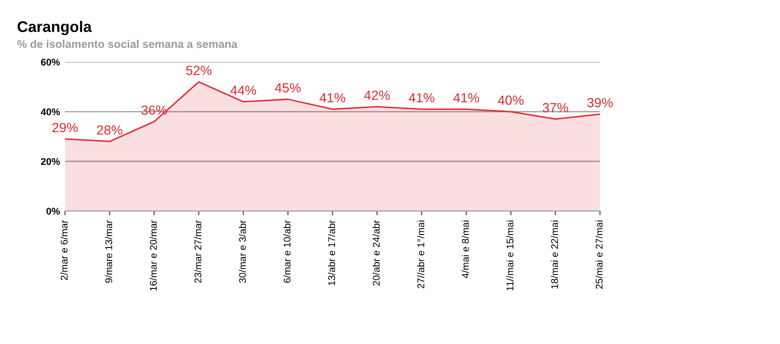 The image size is (780, 344). What do you see at coordinates (53, 211) in the screenshot?
I see `y-tick-label: 0%` at bounding box center [53, 211].